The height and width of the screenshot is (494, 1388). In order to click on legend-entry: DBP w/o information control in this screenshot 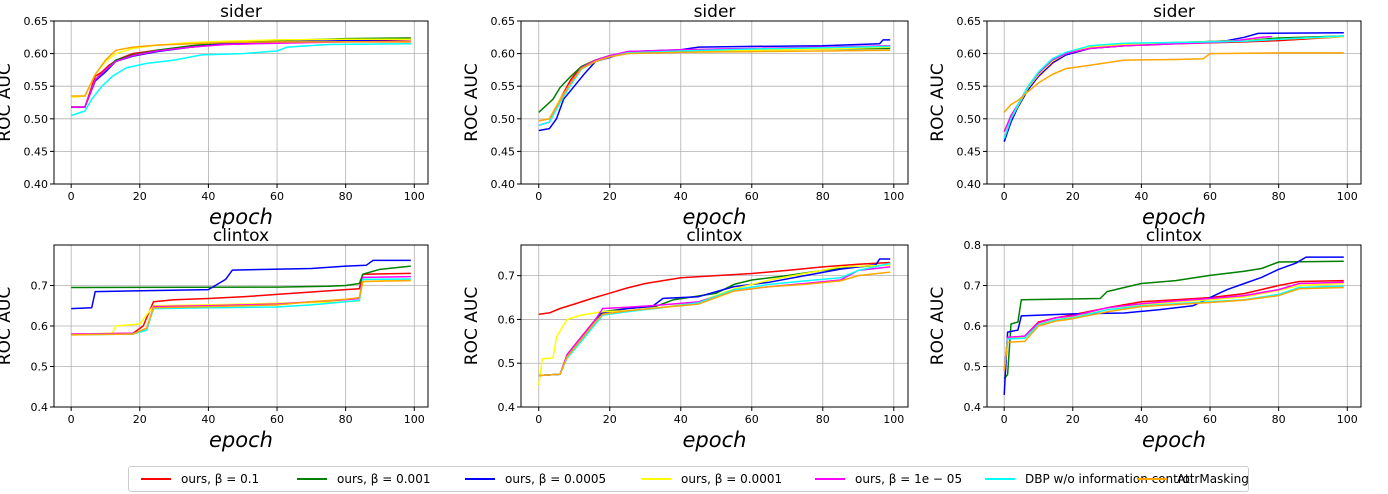, I will do `click(1089, 479)`.